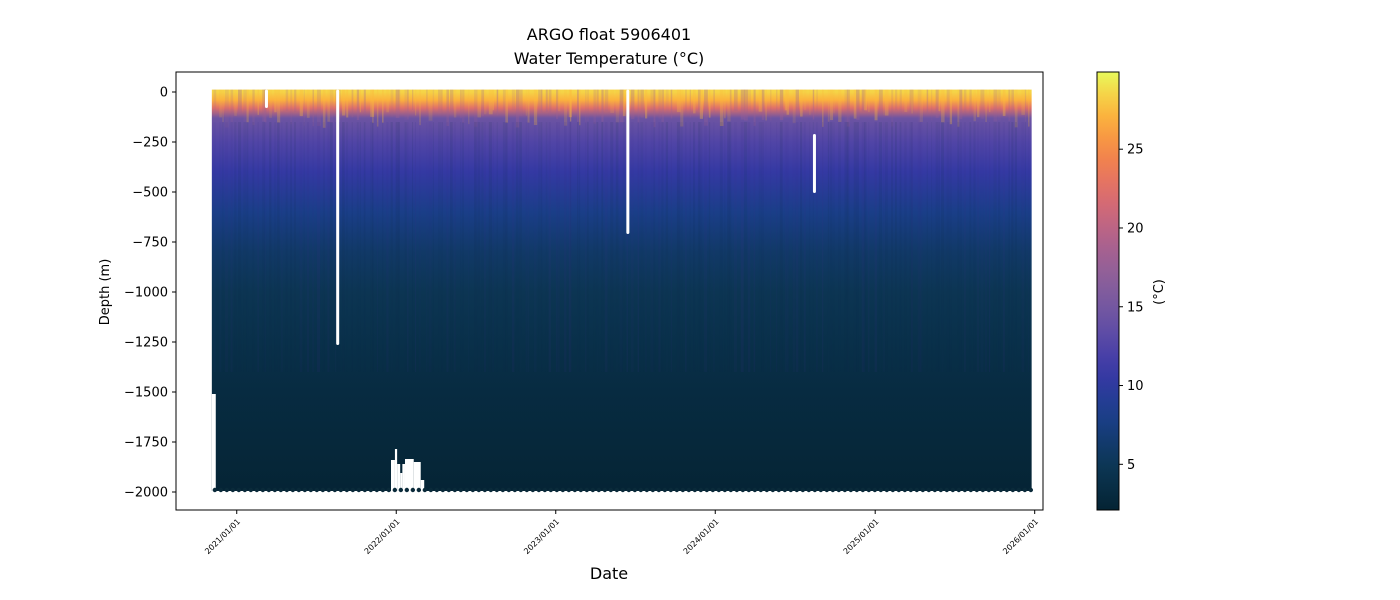 The image size is (1400, 600). I want to click on y-tick-label: −1250, so click(146, 343).